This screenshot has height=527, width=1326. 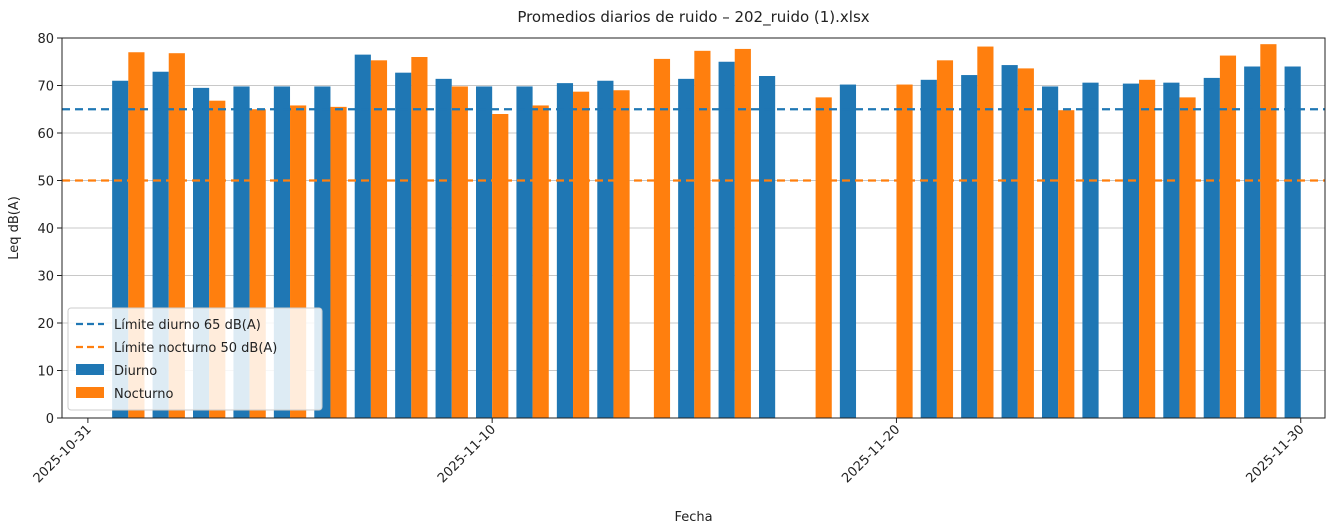 I want to click on legend-label: Diurno, so click(x=135, y=371).